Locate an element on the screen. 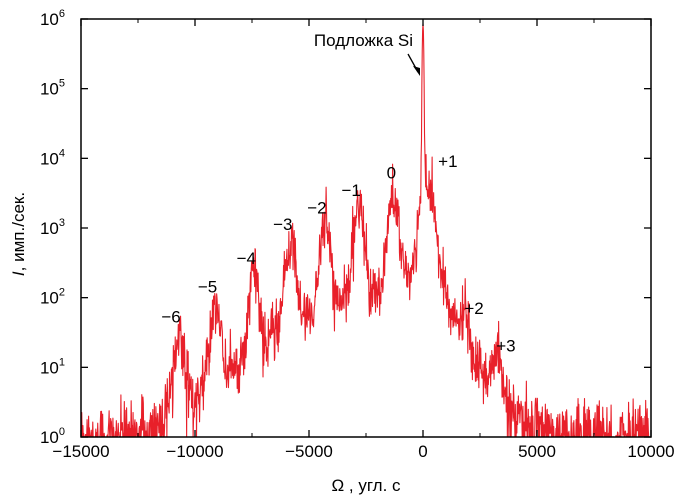 Image resolution: width=687 pixels, height=499 pixels. y-axis-label: I, имп./сек. is located at coordinates (18, 234).